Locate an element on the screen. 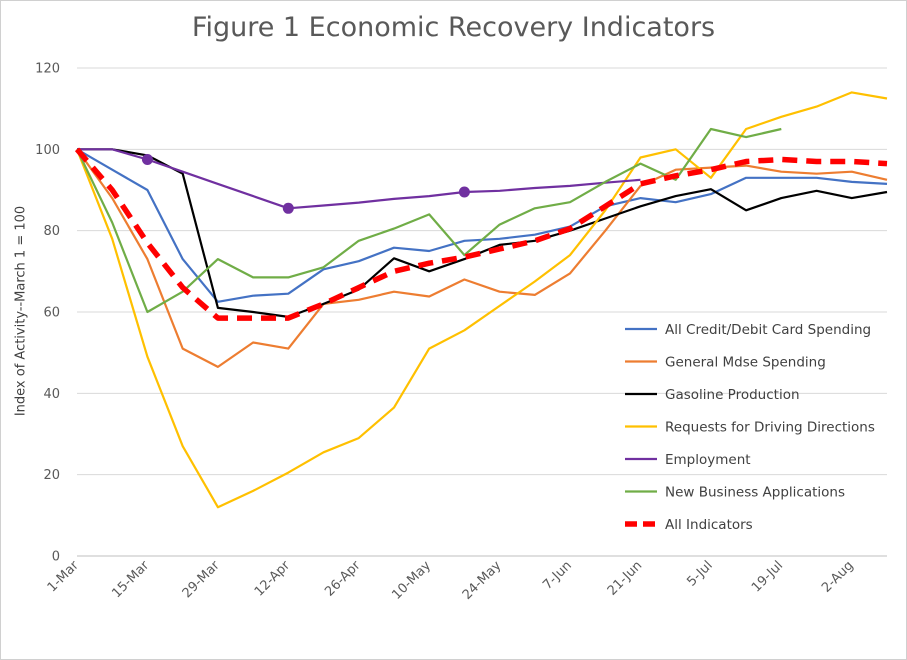 The height and width of the screenshot is (660, 907). legend-label: All Indicators is located at coordinates (709, 525).